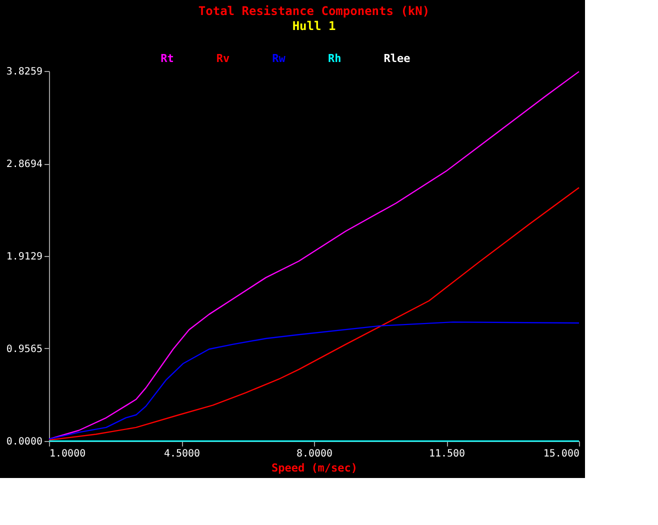  I want to click on y-tick-label: 1.9129, so click(24, 257).